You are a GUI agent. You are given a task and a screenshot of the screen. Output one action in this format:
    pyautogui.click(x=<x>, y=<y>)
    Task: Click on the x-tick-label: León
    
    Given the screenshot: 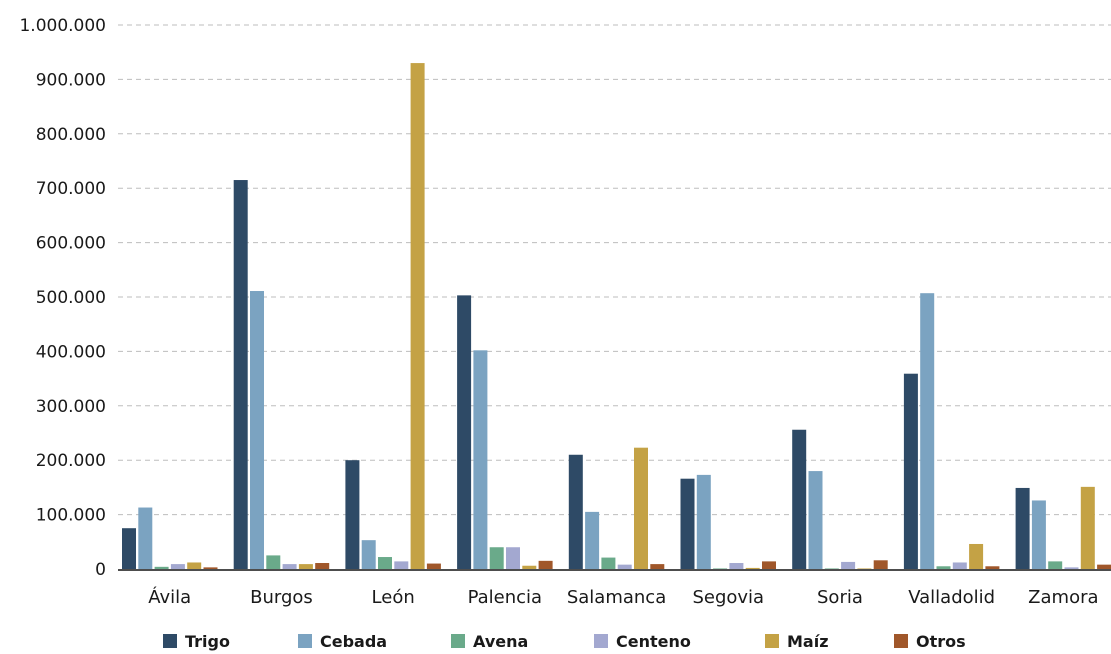 What is the action you would take?
    pyautogui.click(x=393, y=597)
    